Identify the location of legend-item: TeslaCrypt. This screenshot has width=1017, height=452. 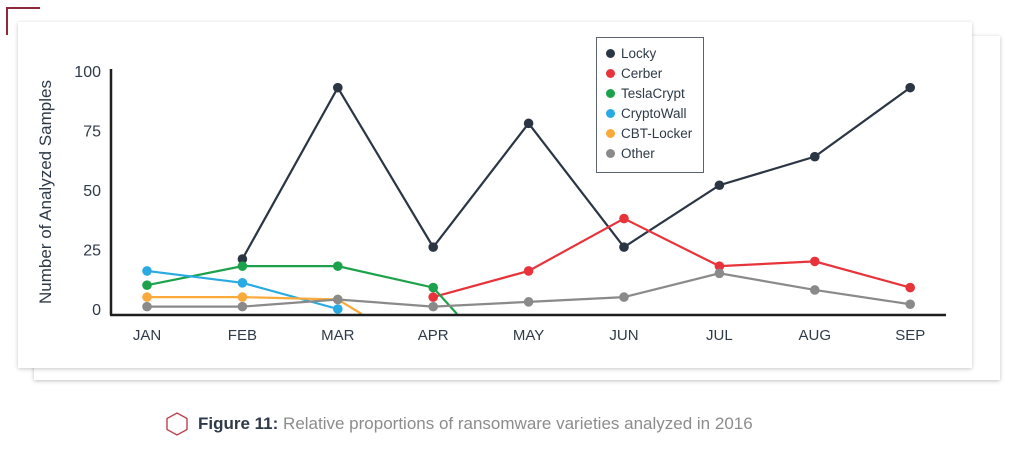
(654, 93).